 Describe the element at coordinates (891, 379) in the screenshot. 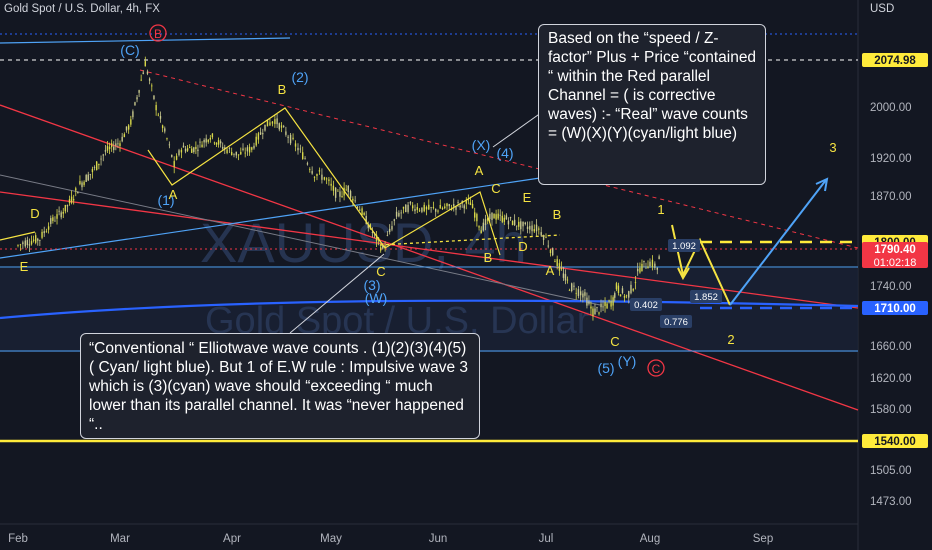

I see `price-tick: 1620.00` at that location.